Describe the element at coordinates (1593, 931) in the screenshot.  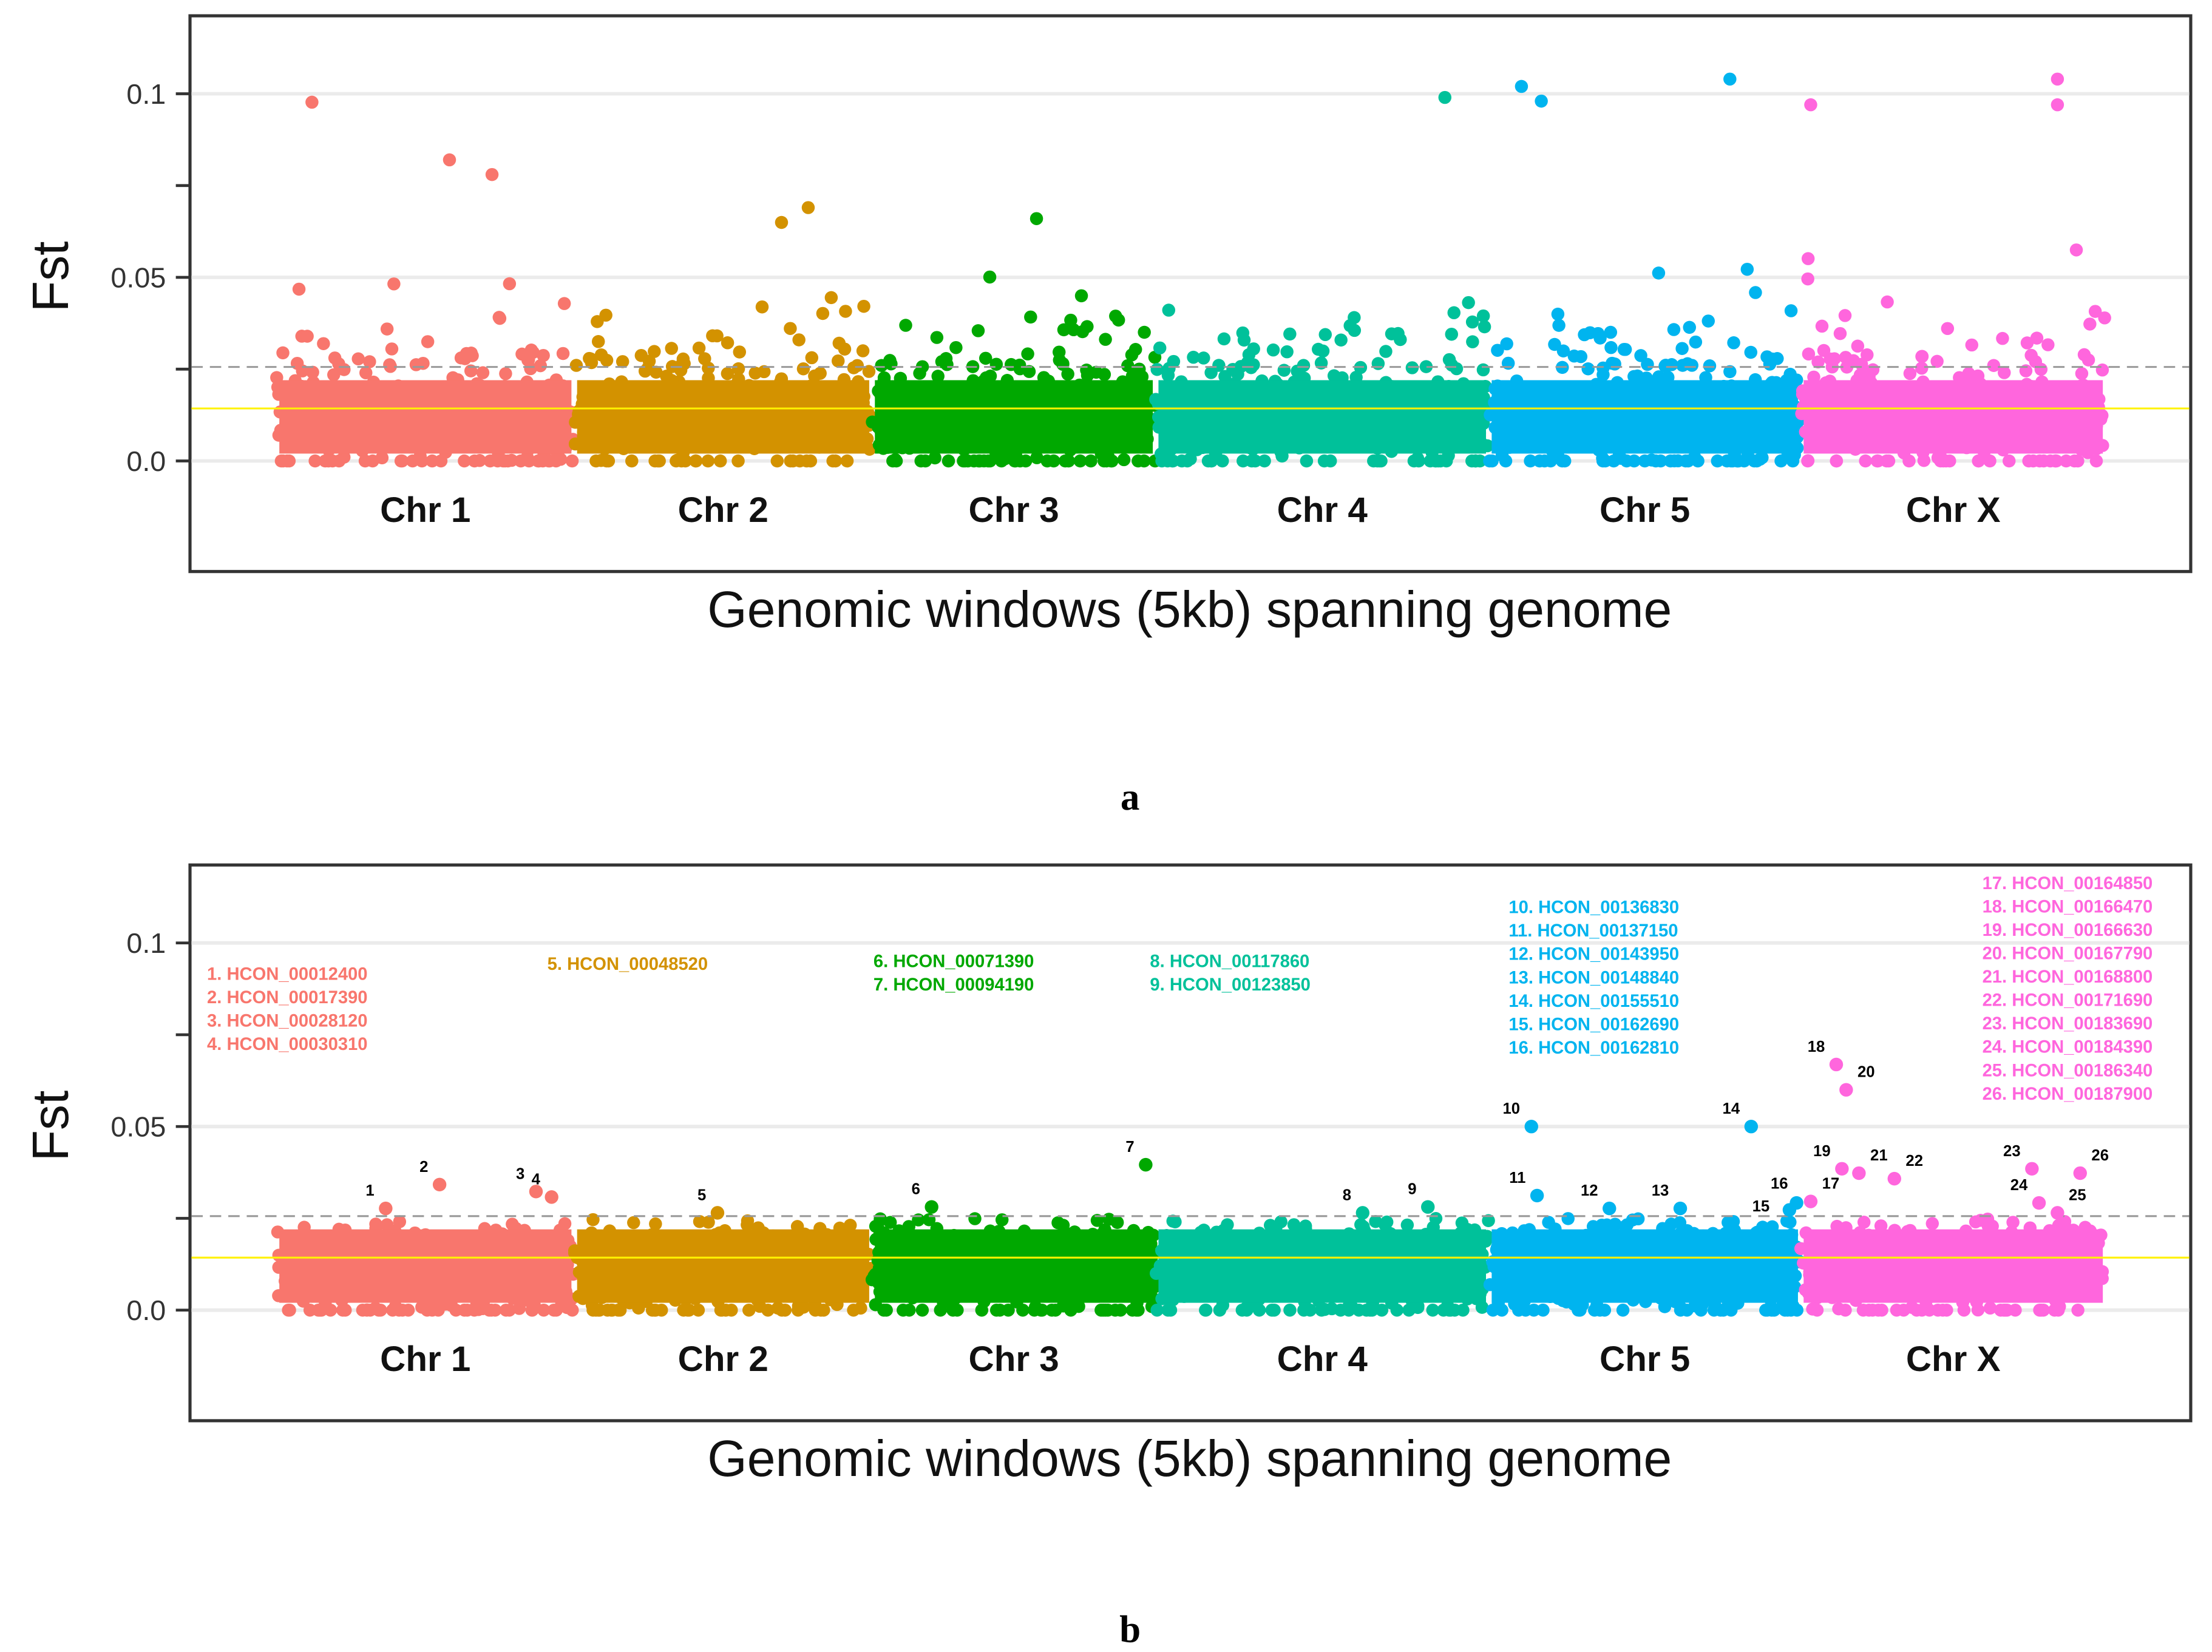
I see `gene-list-item: 11. HCON_00137150` at that location.